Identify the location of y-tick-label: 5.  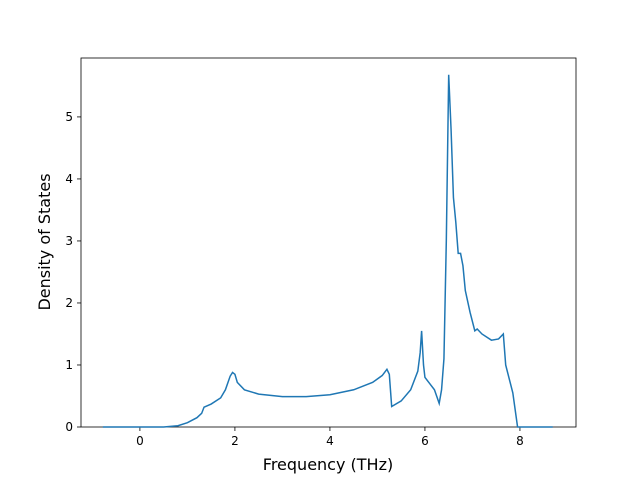
(69, 117).